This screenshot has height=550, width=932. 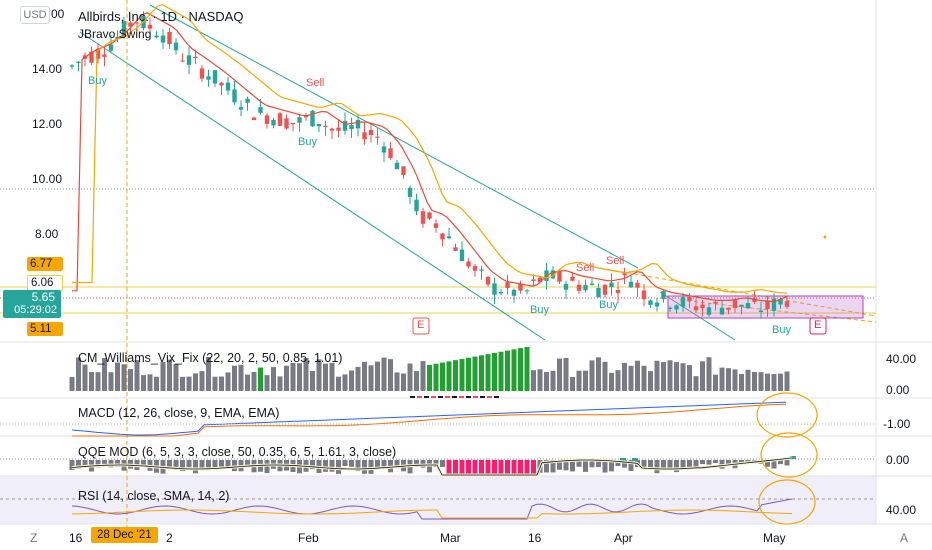 I want to click on currency-button: USD, so click(x=35, y=15).